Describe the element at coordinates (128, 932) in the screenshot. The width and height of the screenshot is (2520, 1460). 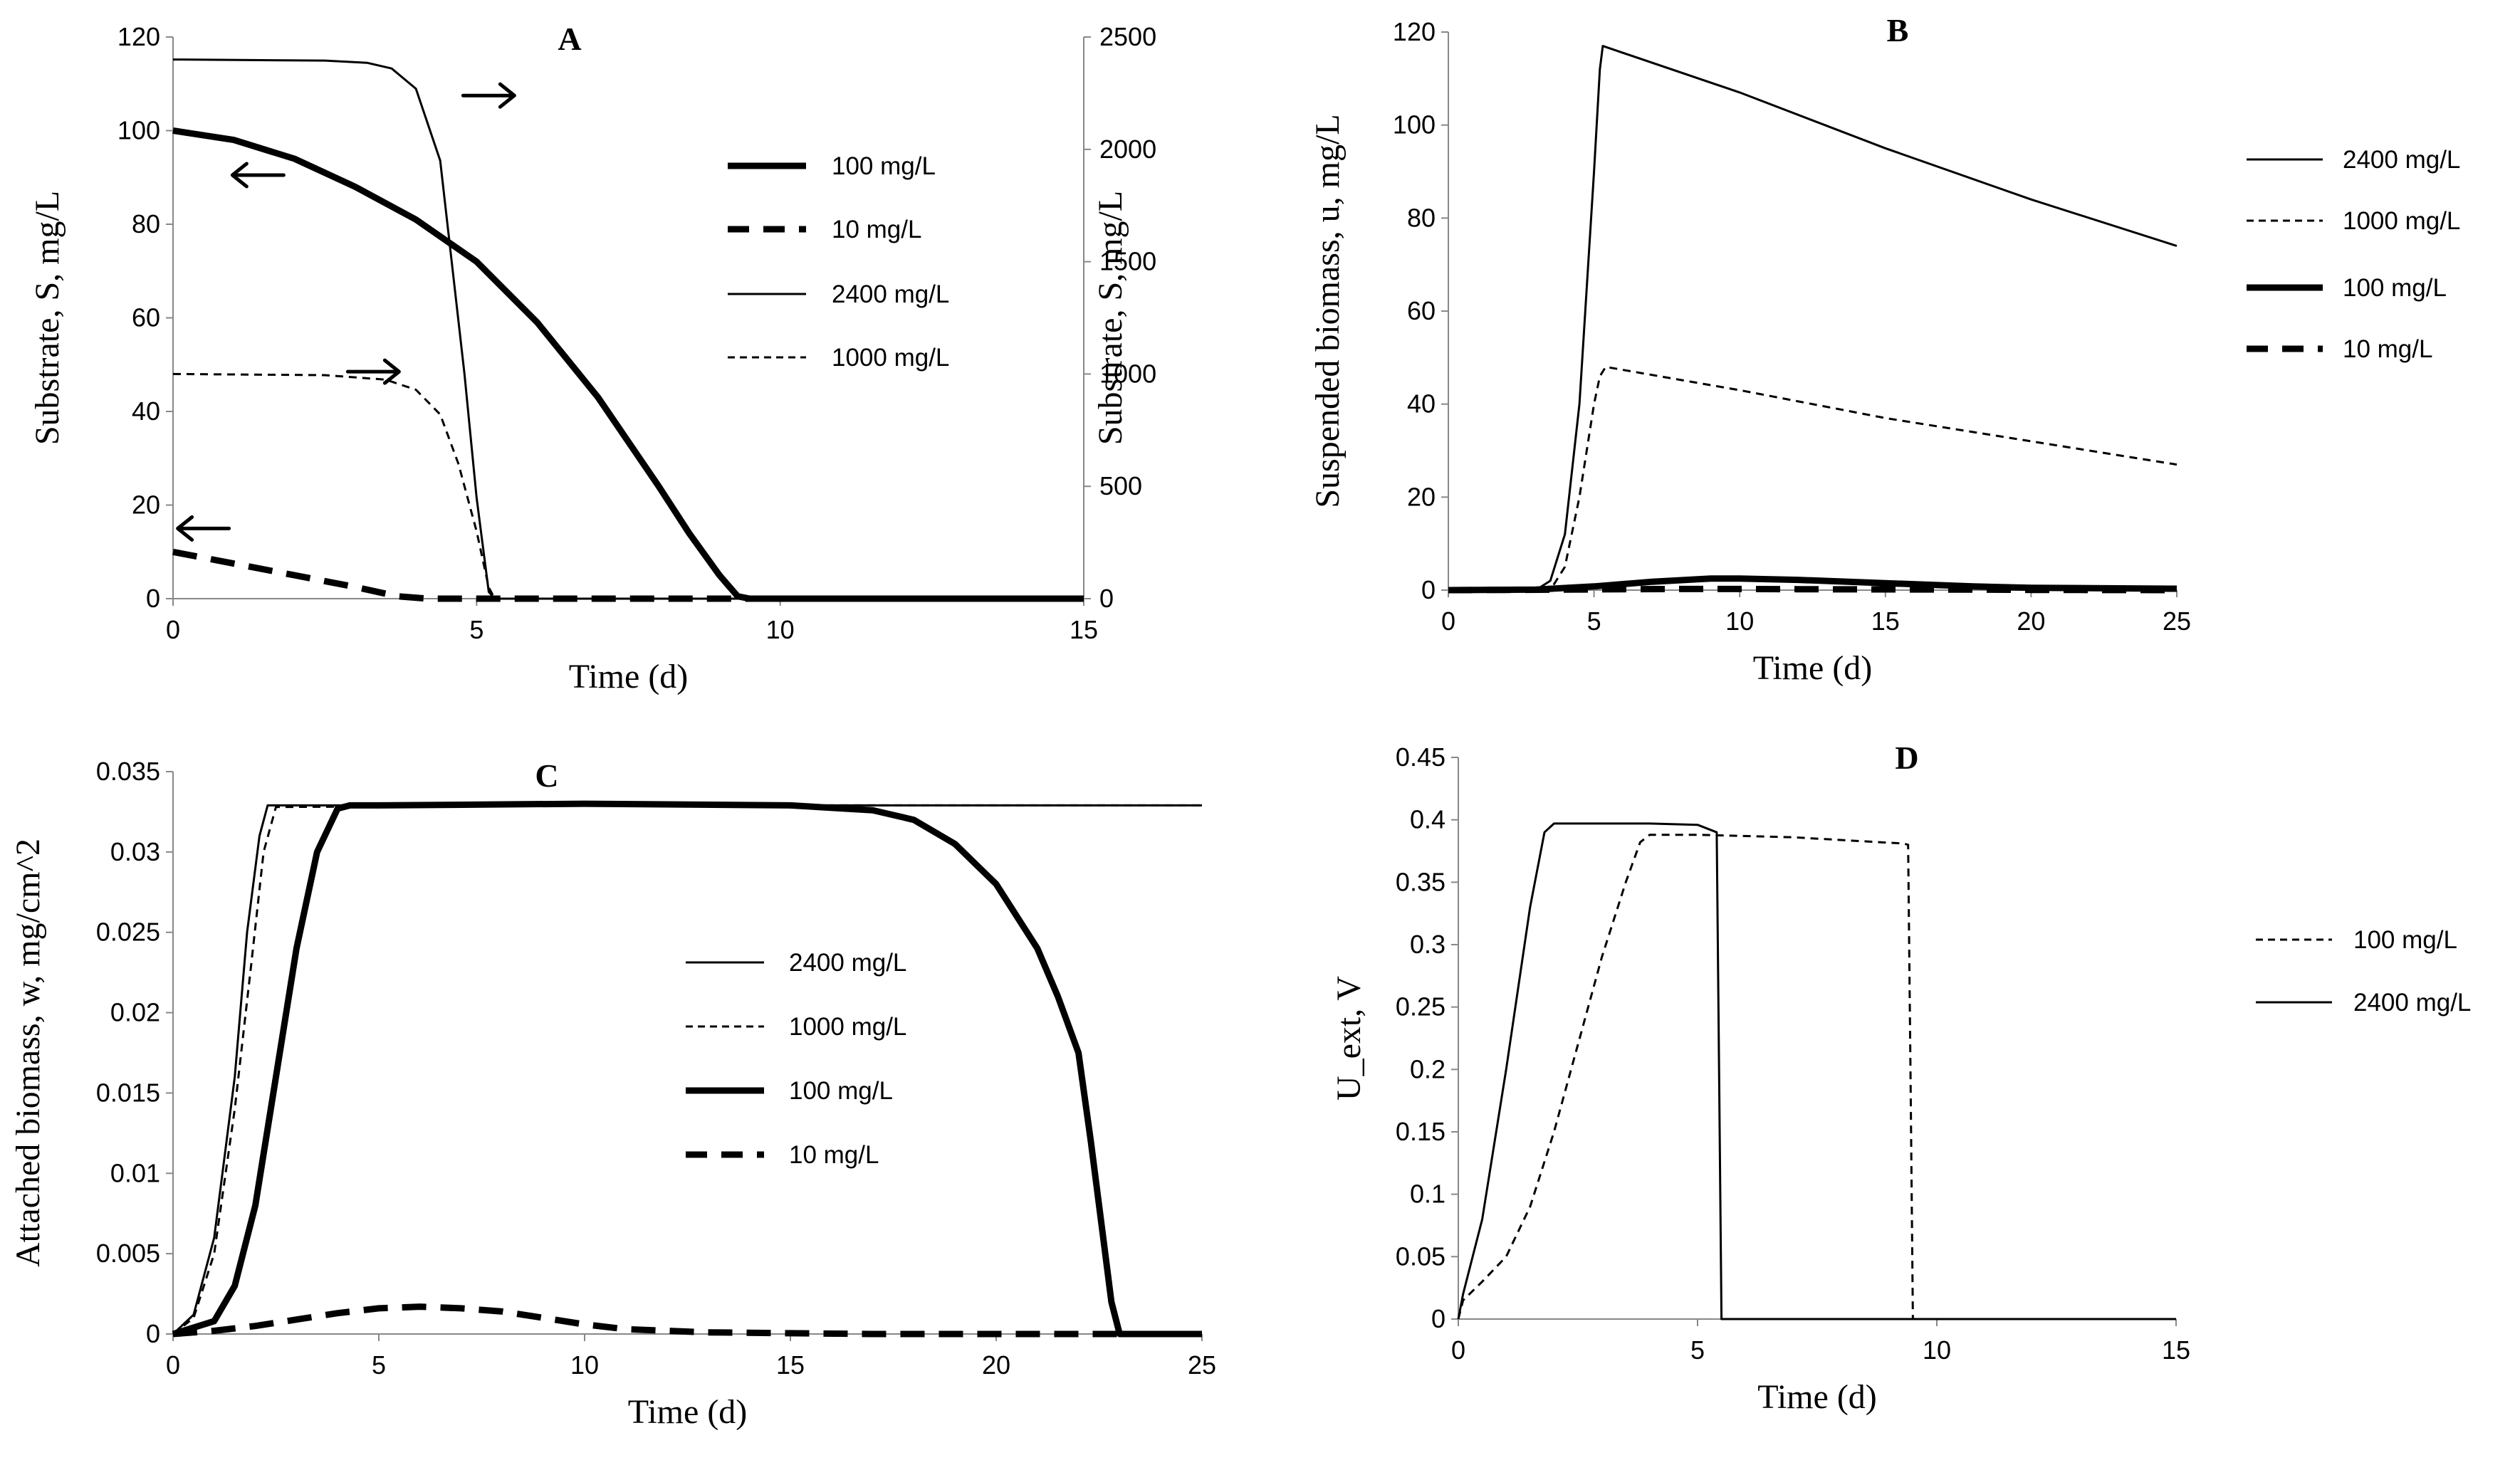
I see `y-tick-label: 0.025` at that location.